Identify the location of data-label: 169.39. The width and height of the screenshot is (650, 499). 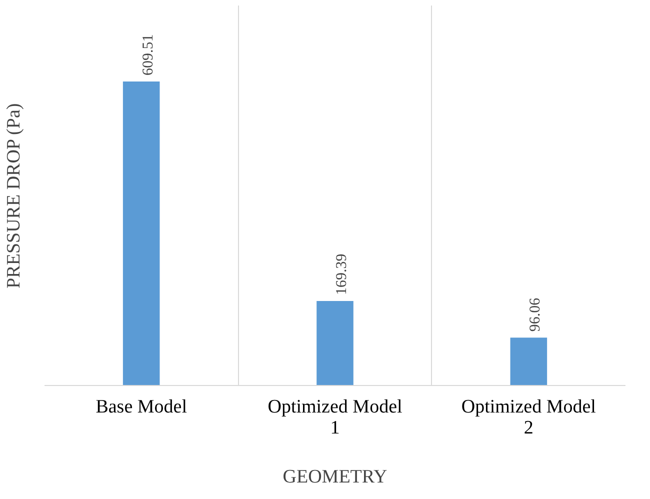
(342, 275).